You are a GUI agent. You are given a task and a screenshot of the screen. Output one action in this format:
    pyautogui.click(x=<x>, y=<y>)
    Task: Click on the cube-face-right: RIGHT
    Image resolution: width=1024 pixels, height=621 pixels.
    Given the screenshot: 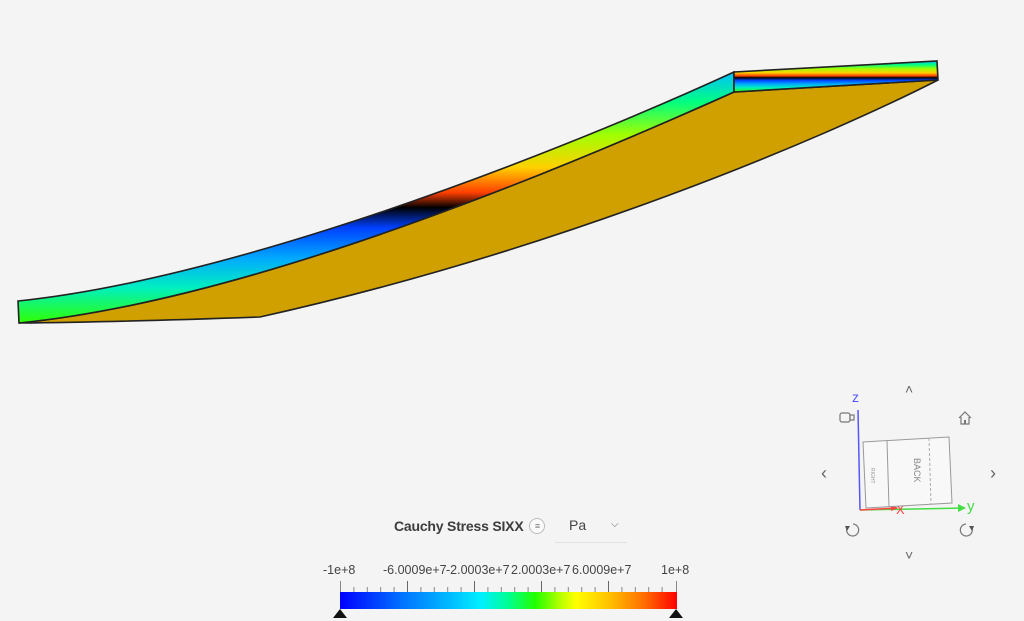 What is the action you would take?
    pyautogui.click(x=872, y=476)
    